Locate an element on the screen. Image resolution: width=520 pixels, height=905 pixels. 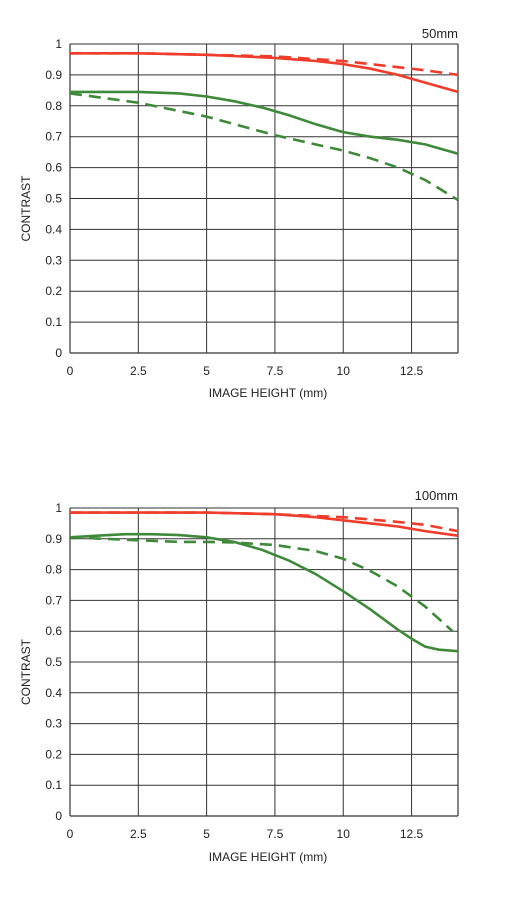
chart-title: 100mm is located at coordinates (436, 495).